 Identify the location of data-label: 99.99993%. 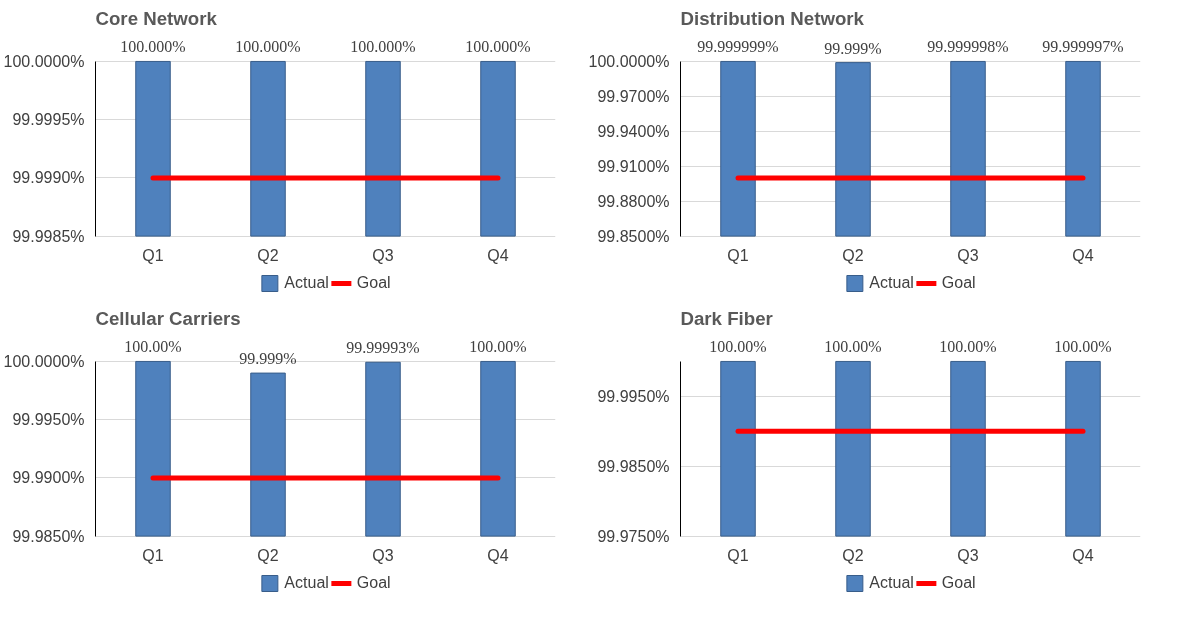
(383, 348).